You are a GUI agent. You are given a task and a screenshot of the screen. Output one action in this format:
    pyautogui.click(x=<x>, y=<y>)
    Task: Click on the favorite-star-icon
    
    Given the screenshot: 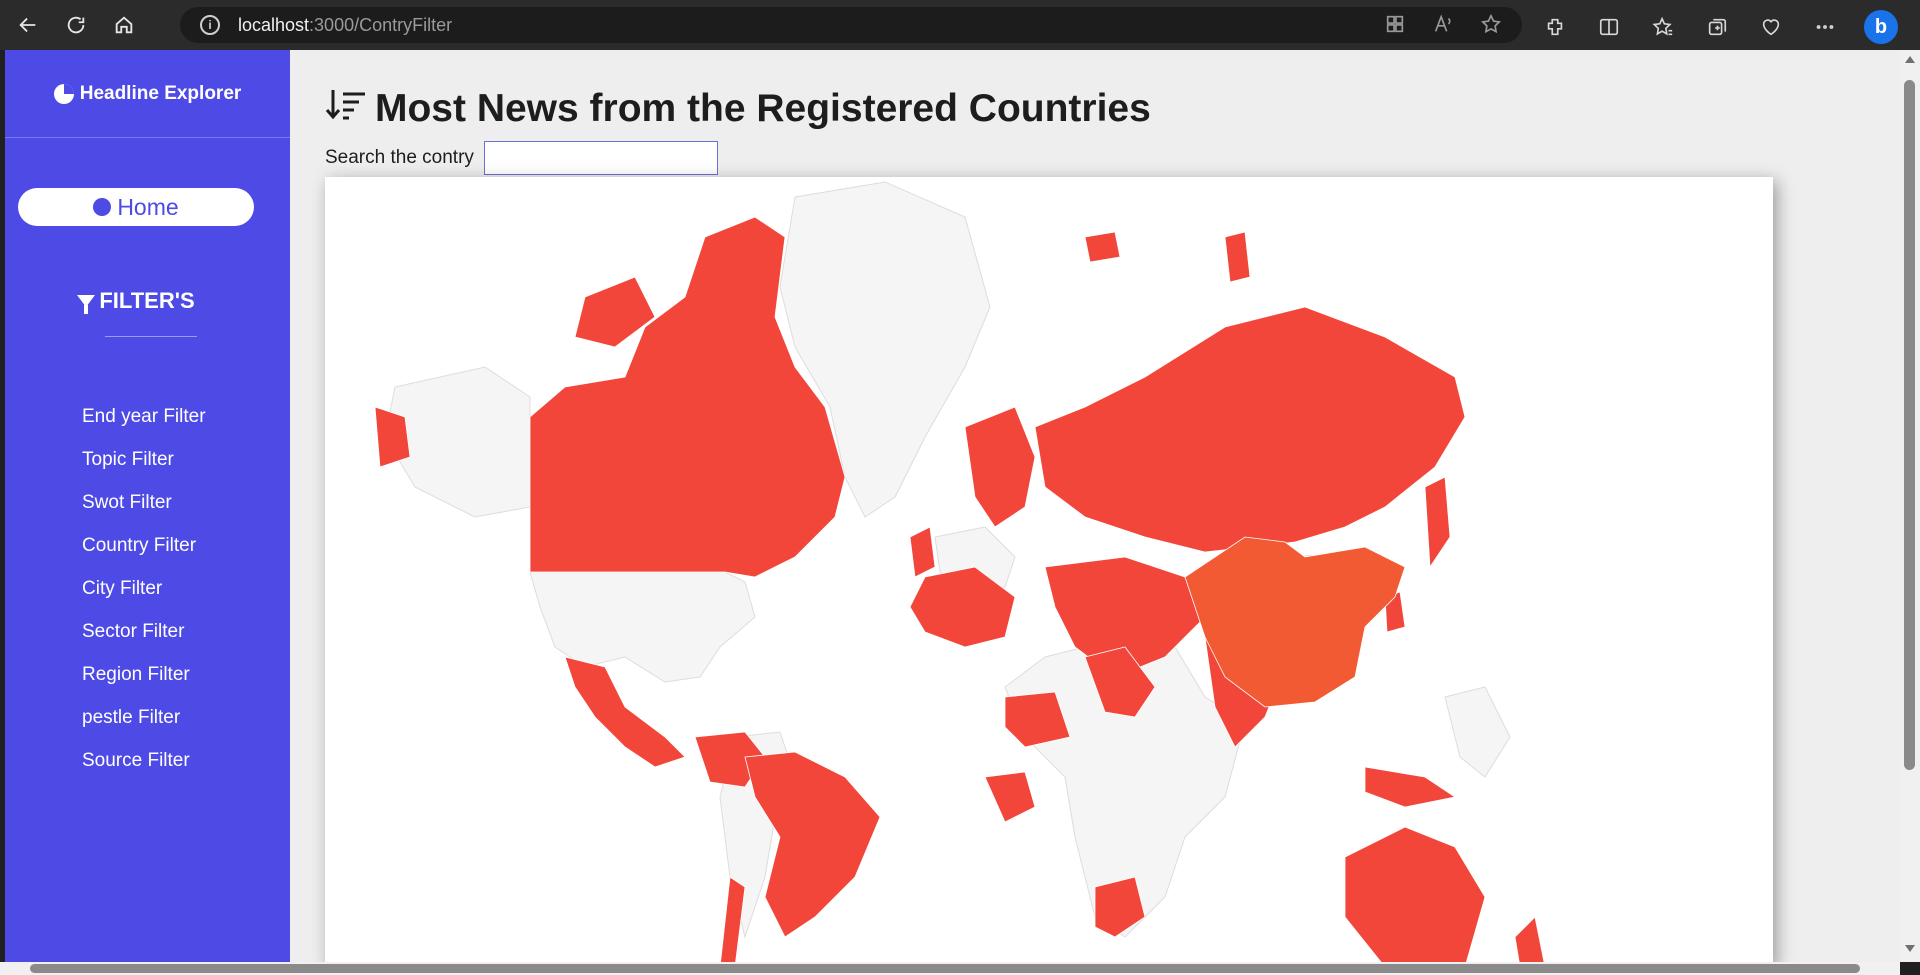 What is the action you would take?
    pyautogui.click(x=1491, y=24)
    